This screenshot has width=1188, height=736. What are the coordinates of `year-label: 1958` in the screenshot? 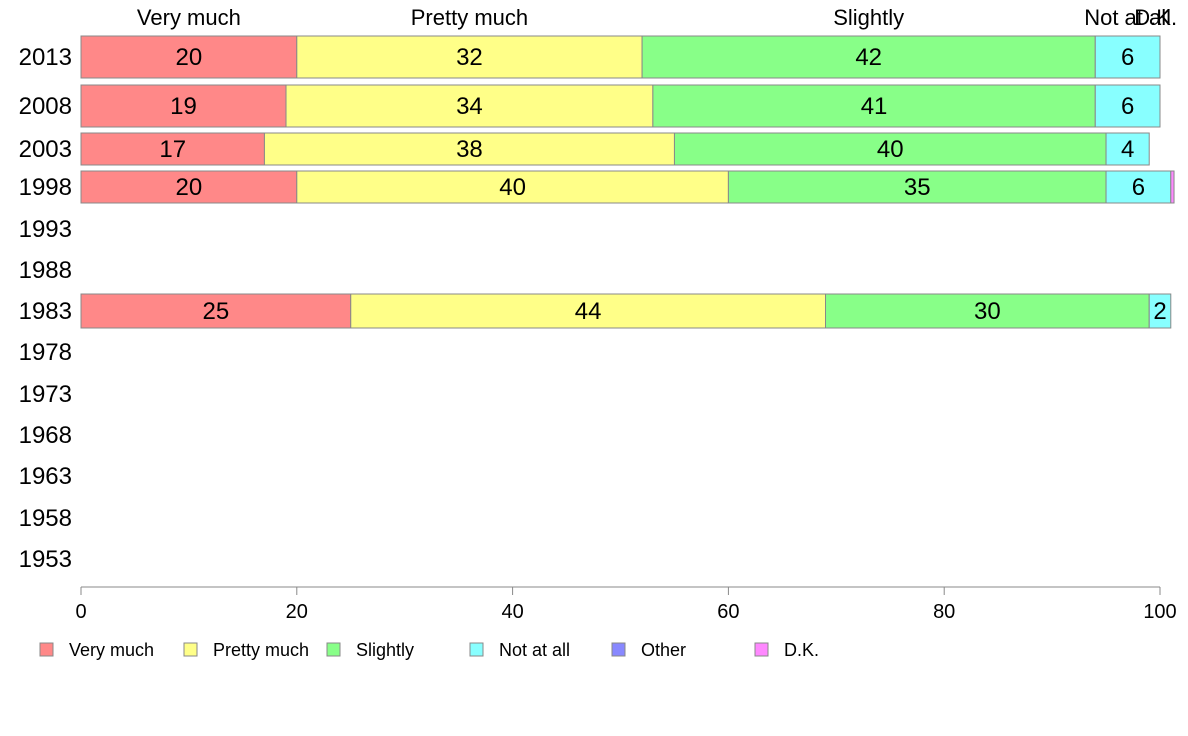 It's located at (45, 518).